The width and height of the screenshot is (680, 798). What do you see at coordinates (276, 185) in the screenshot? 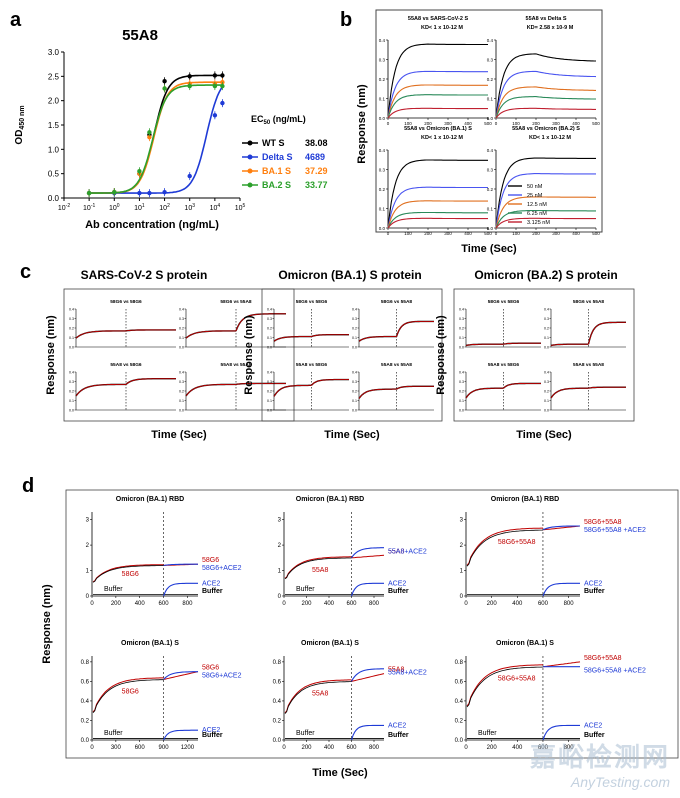
I see `panel-a-legend-label: BA.2 S` at bounding box center [276, 185].